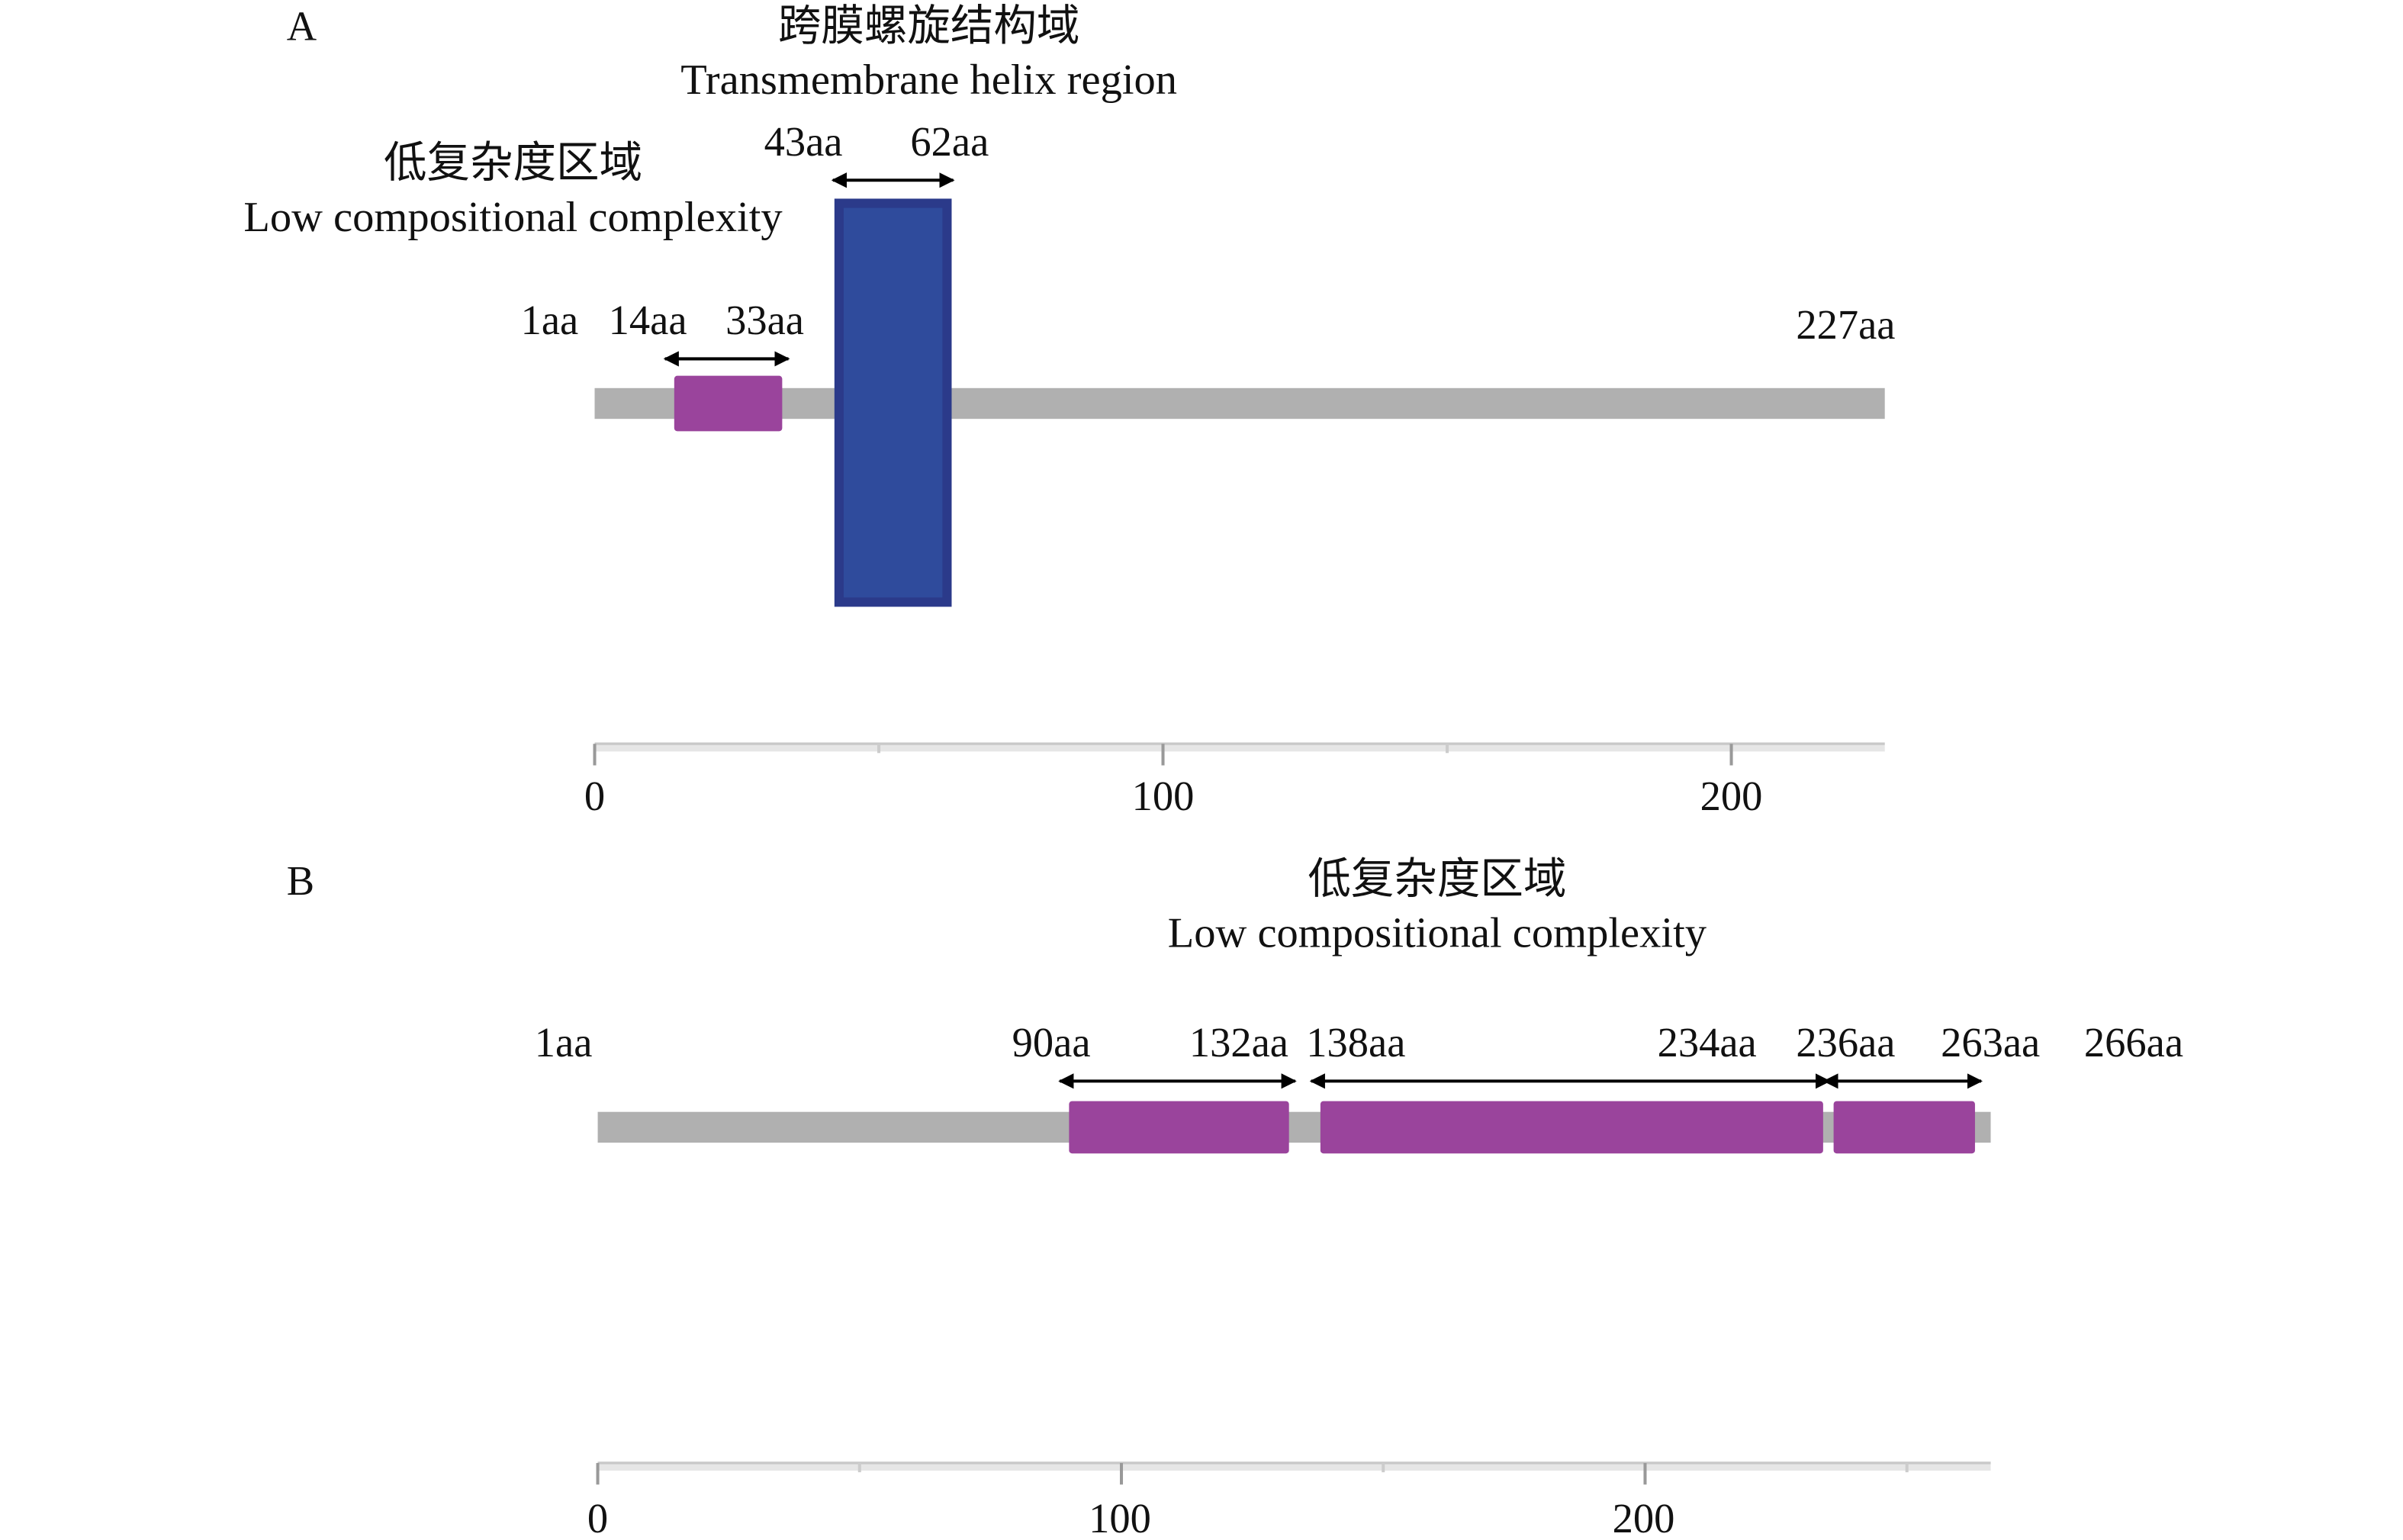 This screenshot has height=1540, width=2403. I want to click on transmembrane-domain, so click(893, 402).